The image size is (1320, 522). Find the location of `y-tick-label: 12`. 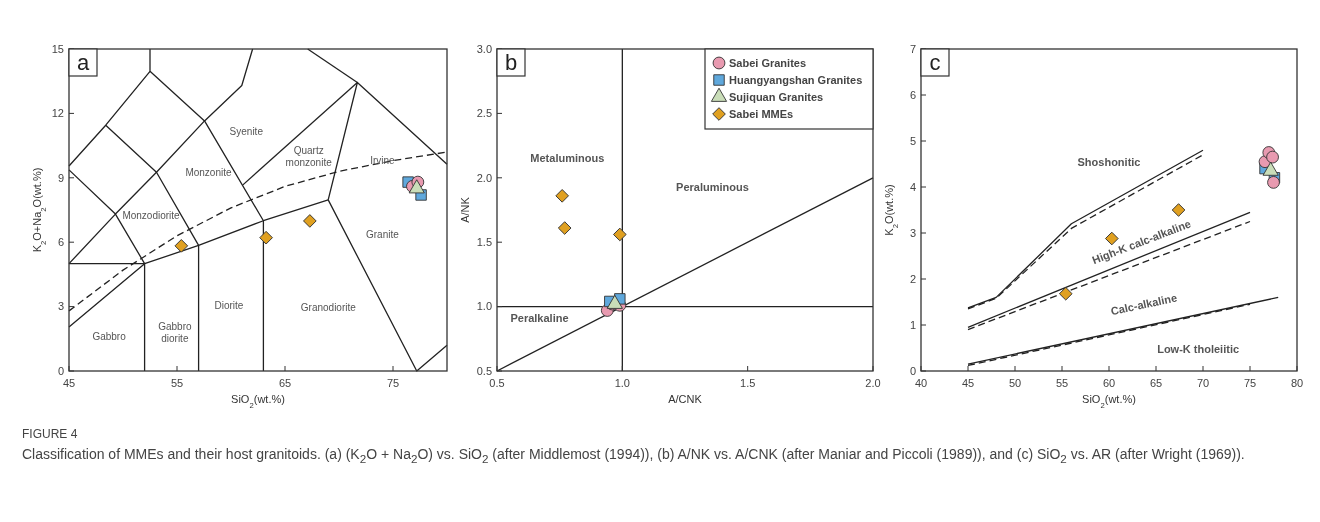

y-tick-label: 12 is located at coordinates (57, 113).